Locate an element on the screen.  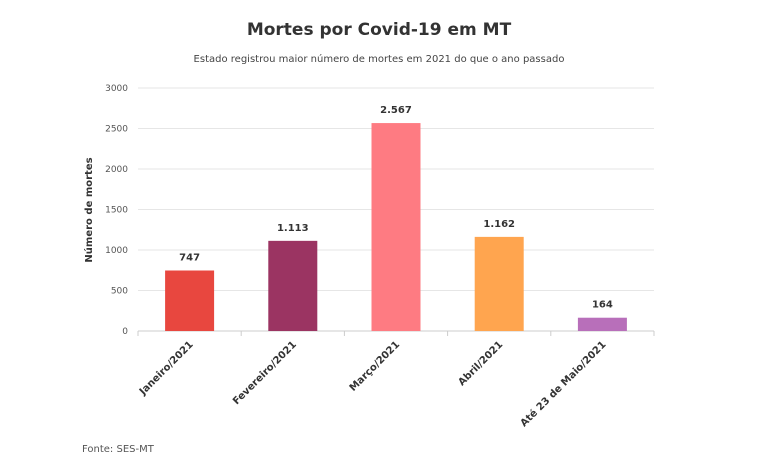
chart-title: Mortes por Covid-19 em MT is located at coordinates (379, 30).